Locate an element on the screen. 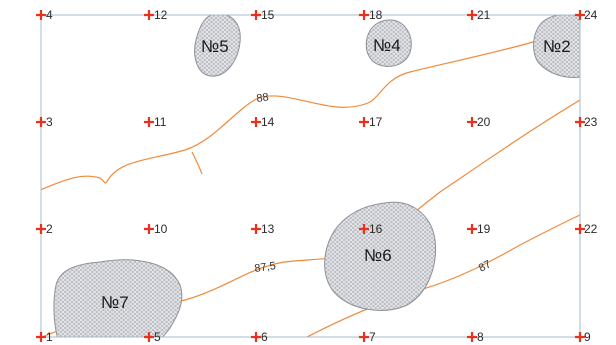  survey-point-14: 14 is located at coordinates (263, 122).